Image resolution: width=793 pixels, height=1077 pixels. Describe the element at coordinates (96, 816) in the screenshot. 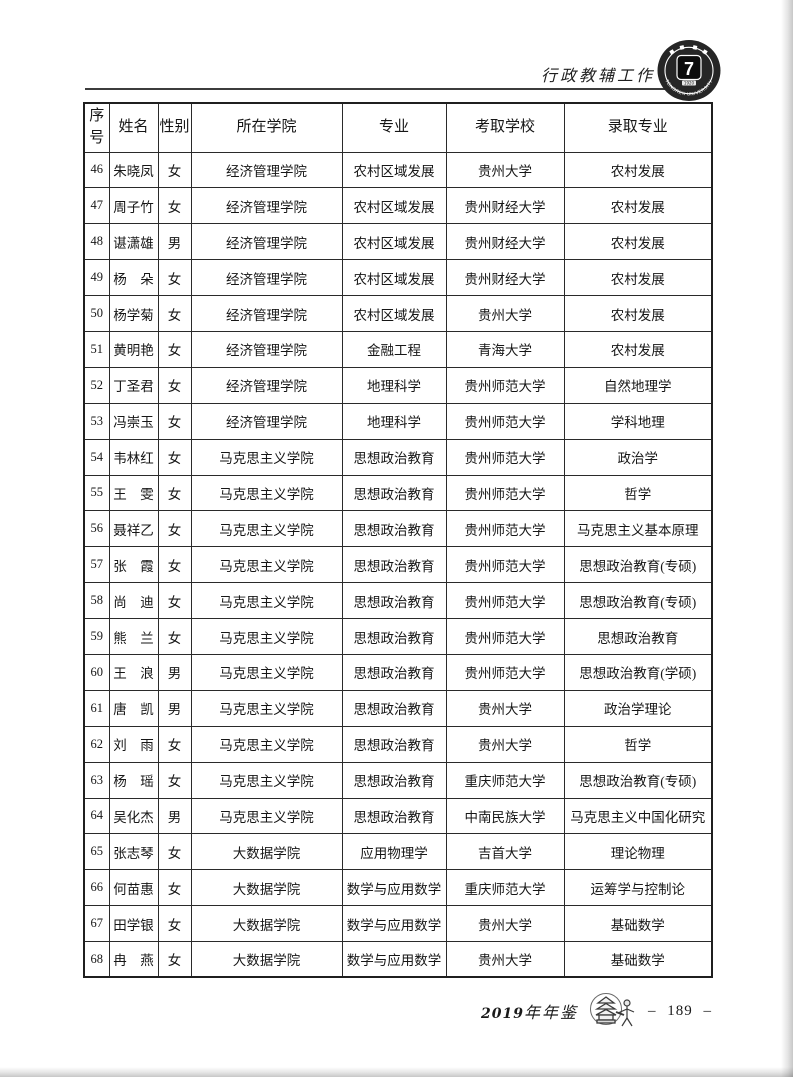

I see `cell-no: 64` at that location.